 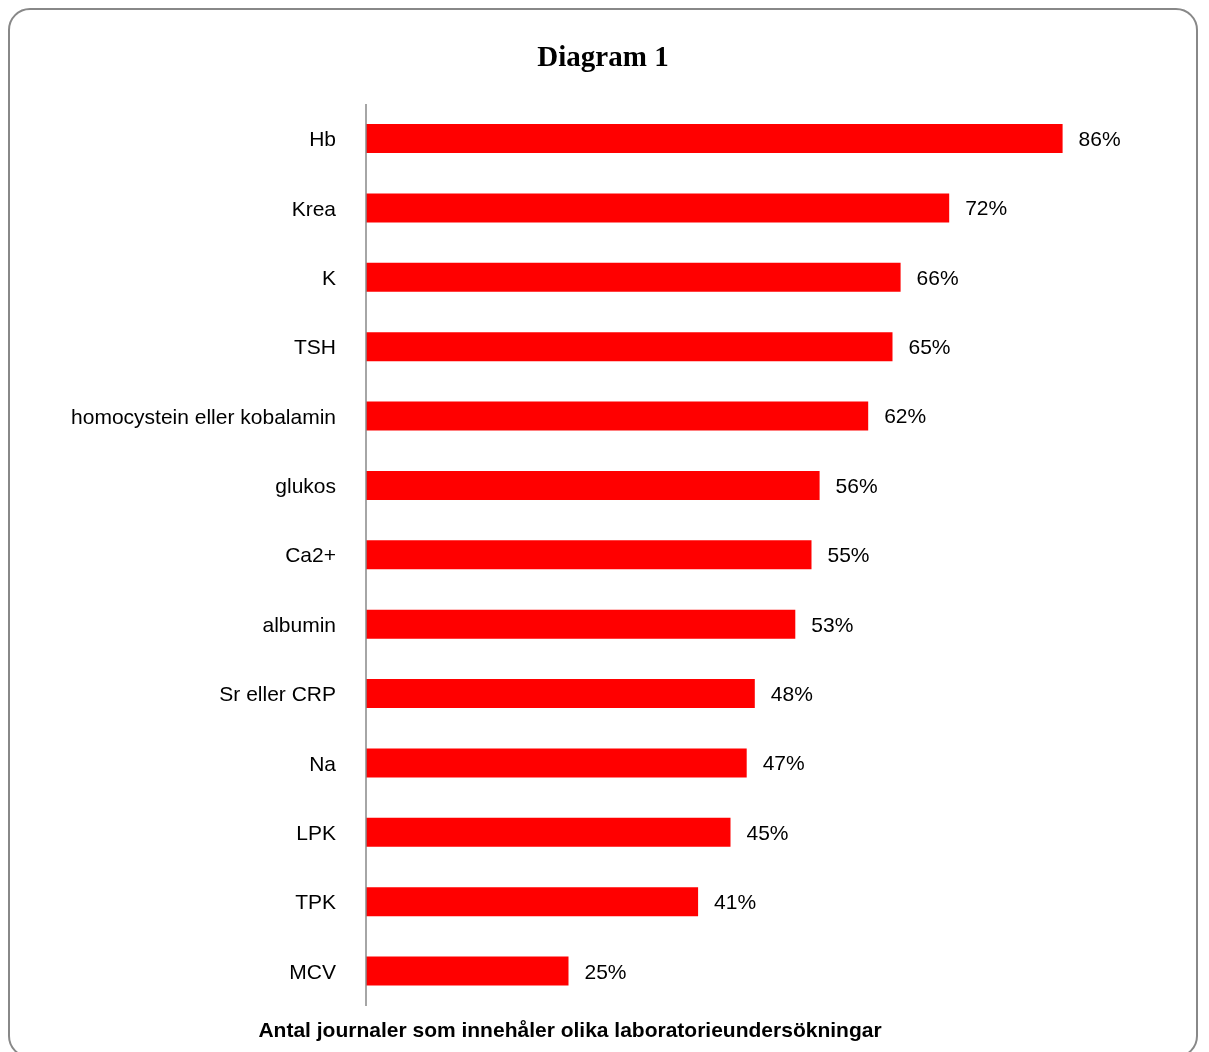 I want to click on data-label: 45%, so click(x=767, y=832).